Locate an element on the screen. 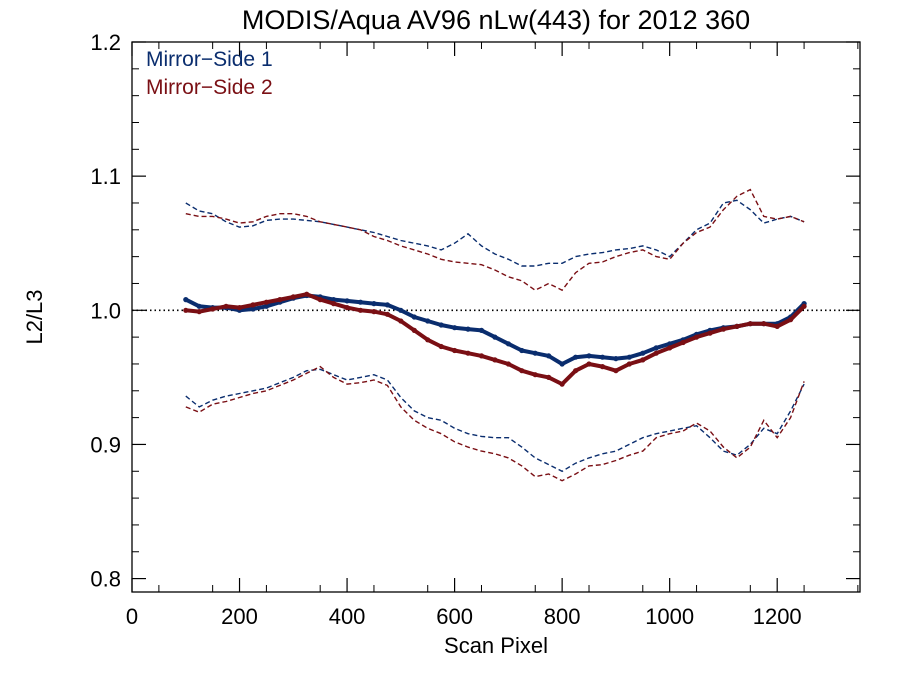 This screenshot has width=900, height=675. chart-title: MODIS/Aqua AV96 nLw(443) for 2012 360 is located at coordinates (496, 20).